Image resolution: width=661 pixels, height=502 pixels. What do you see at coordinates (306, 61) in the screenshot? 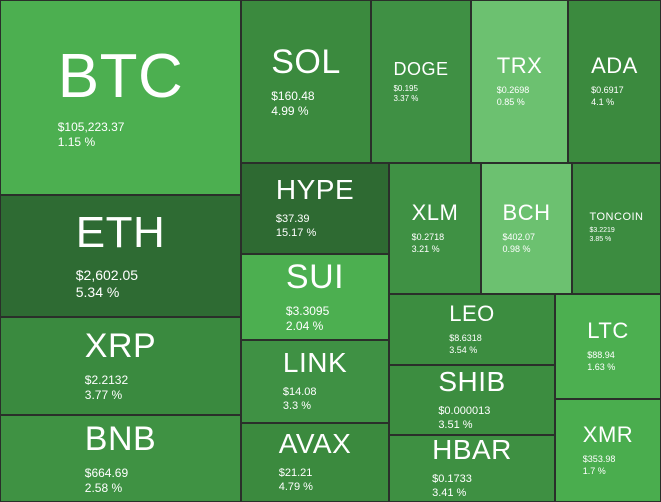
I see `symbol-label: SOL` at bounding box center [306, 61].